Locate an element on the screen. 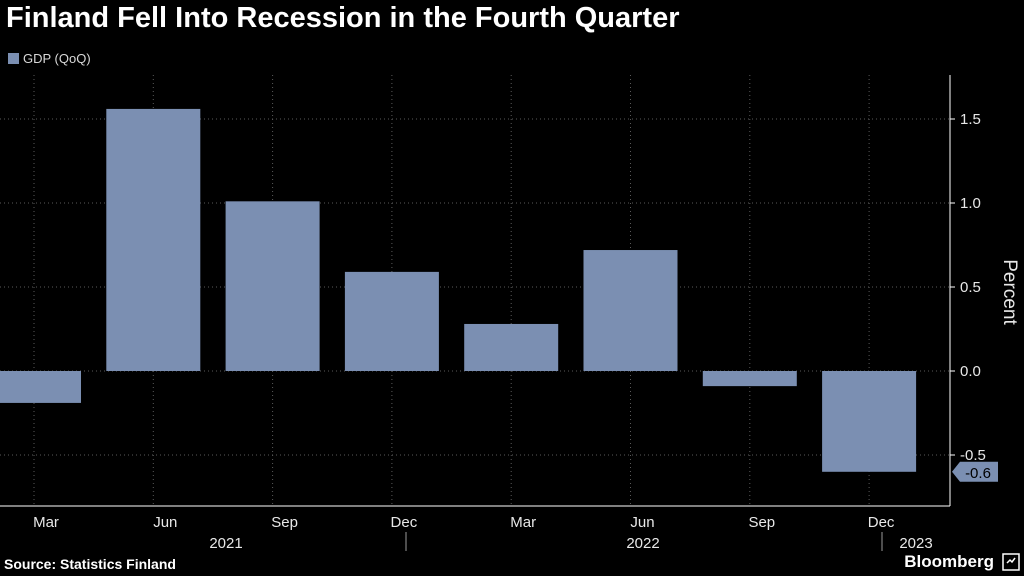 The height and width of the screenshot is (576, 1024). source-note: Source: Statistics Finland is located at coordinates (90, 564).